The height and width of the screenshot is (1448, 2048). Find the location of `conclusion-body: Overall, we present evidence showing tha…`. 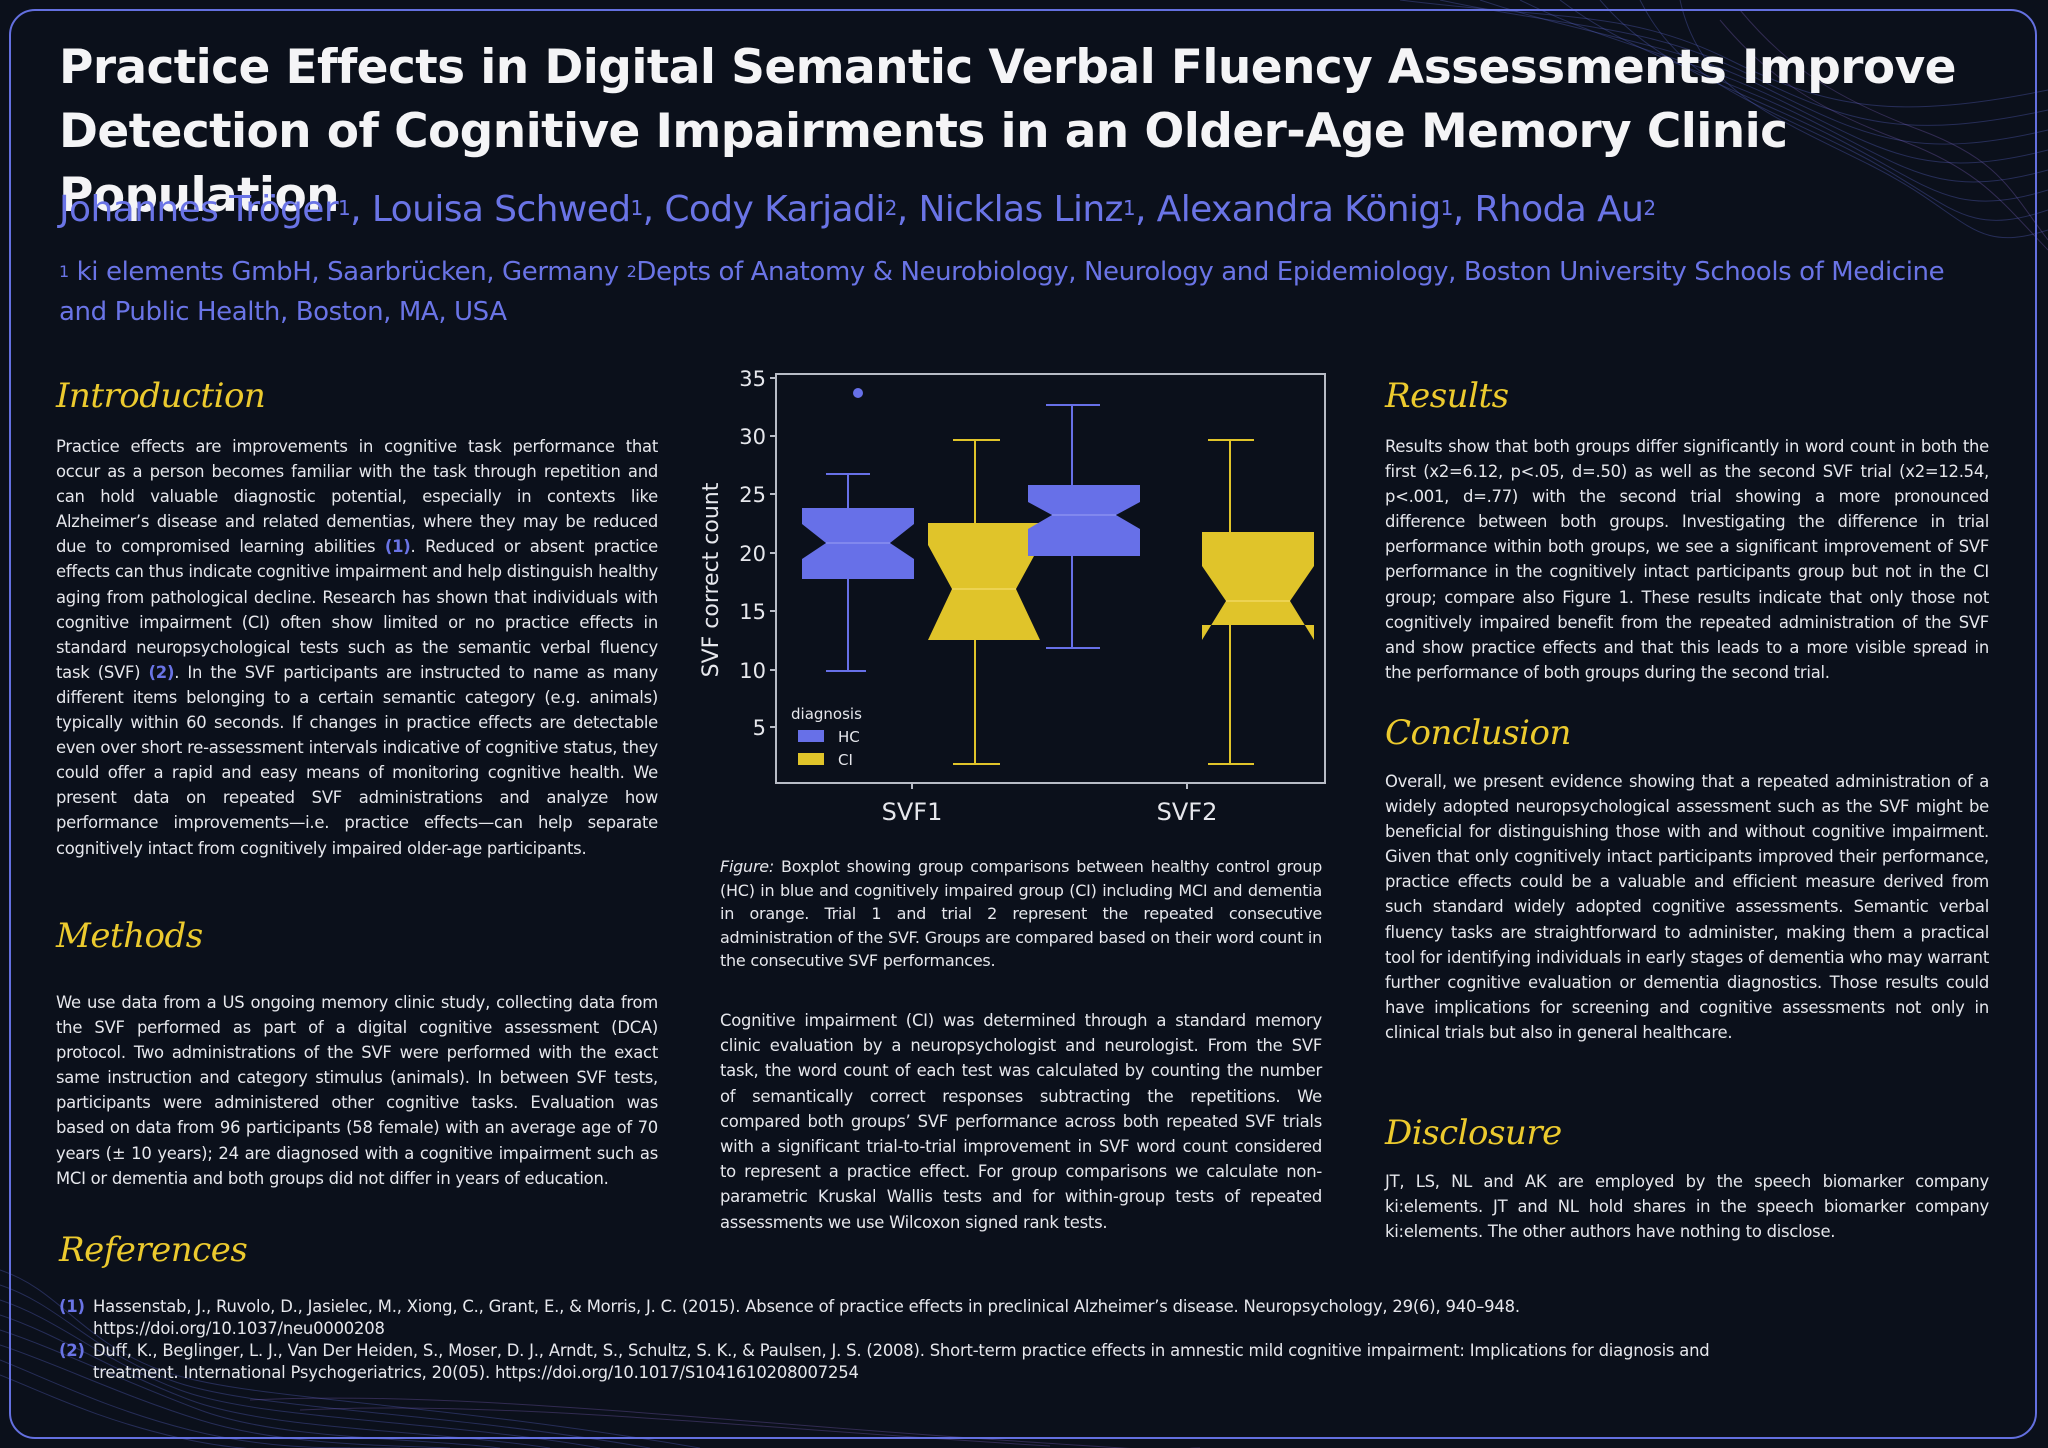

conclusion-body: Overall, we present evidence showing tha… is located at coordinates (1687, 907).